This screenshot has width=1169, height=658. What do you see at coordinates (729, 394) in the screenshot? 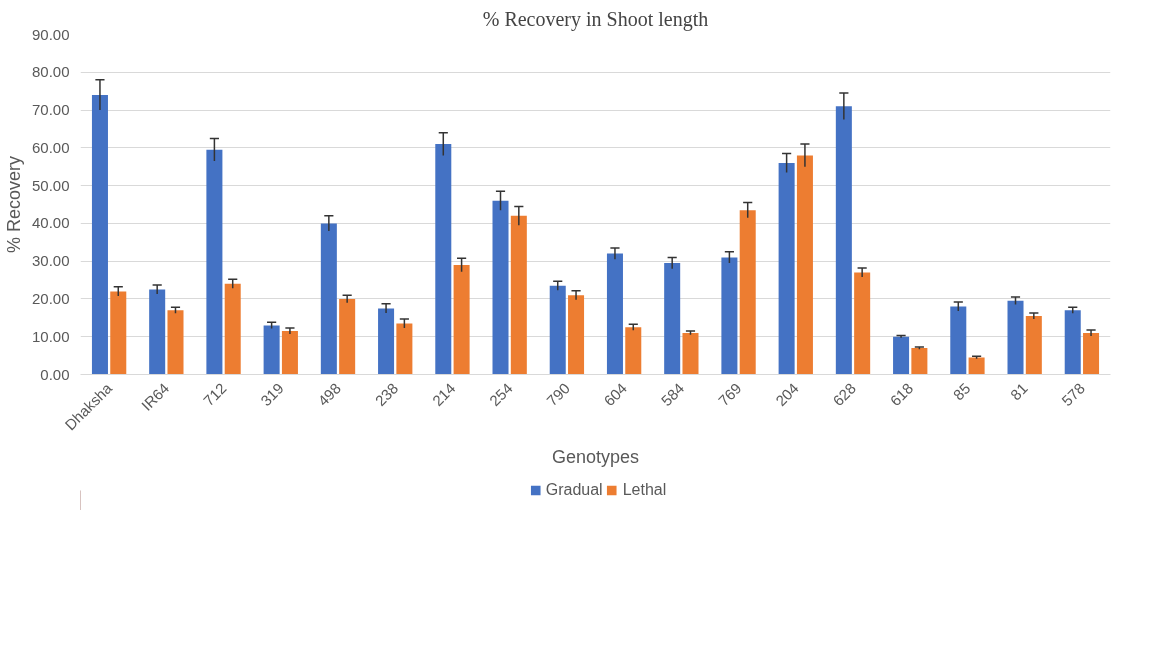
I see `x-tick-label: 769` at bounding box center [729, 394].